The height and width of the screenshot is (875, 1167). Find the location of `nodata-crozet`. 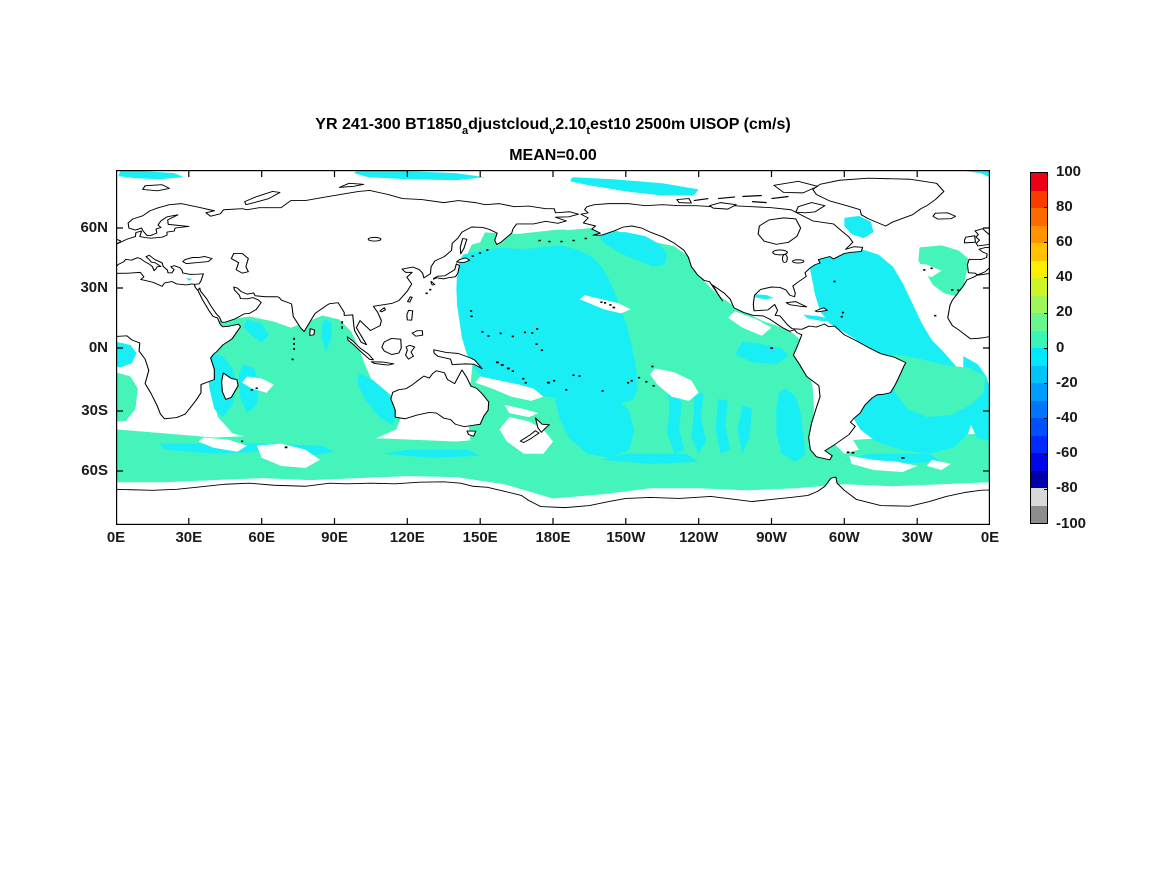

nodata-crozet is located at coordinates (223, 444).